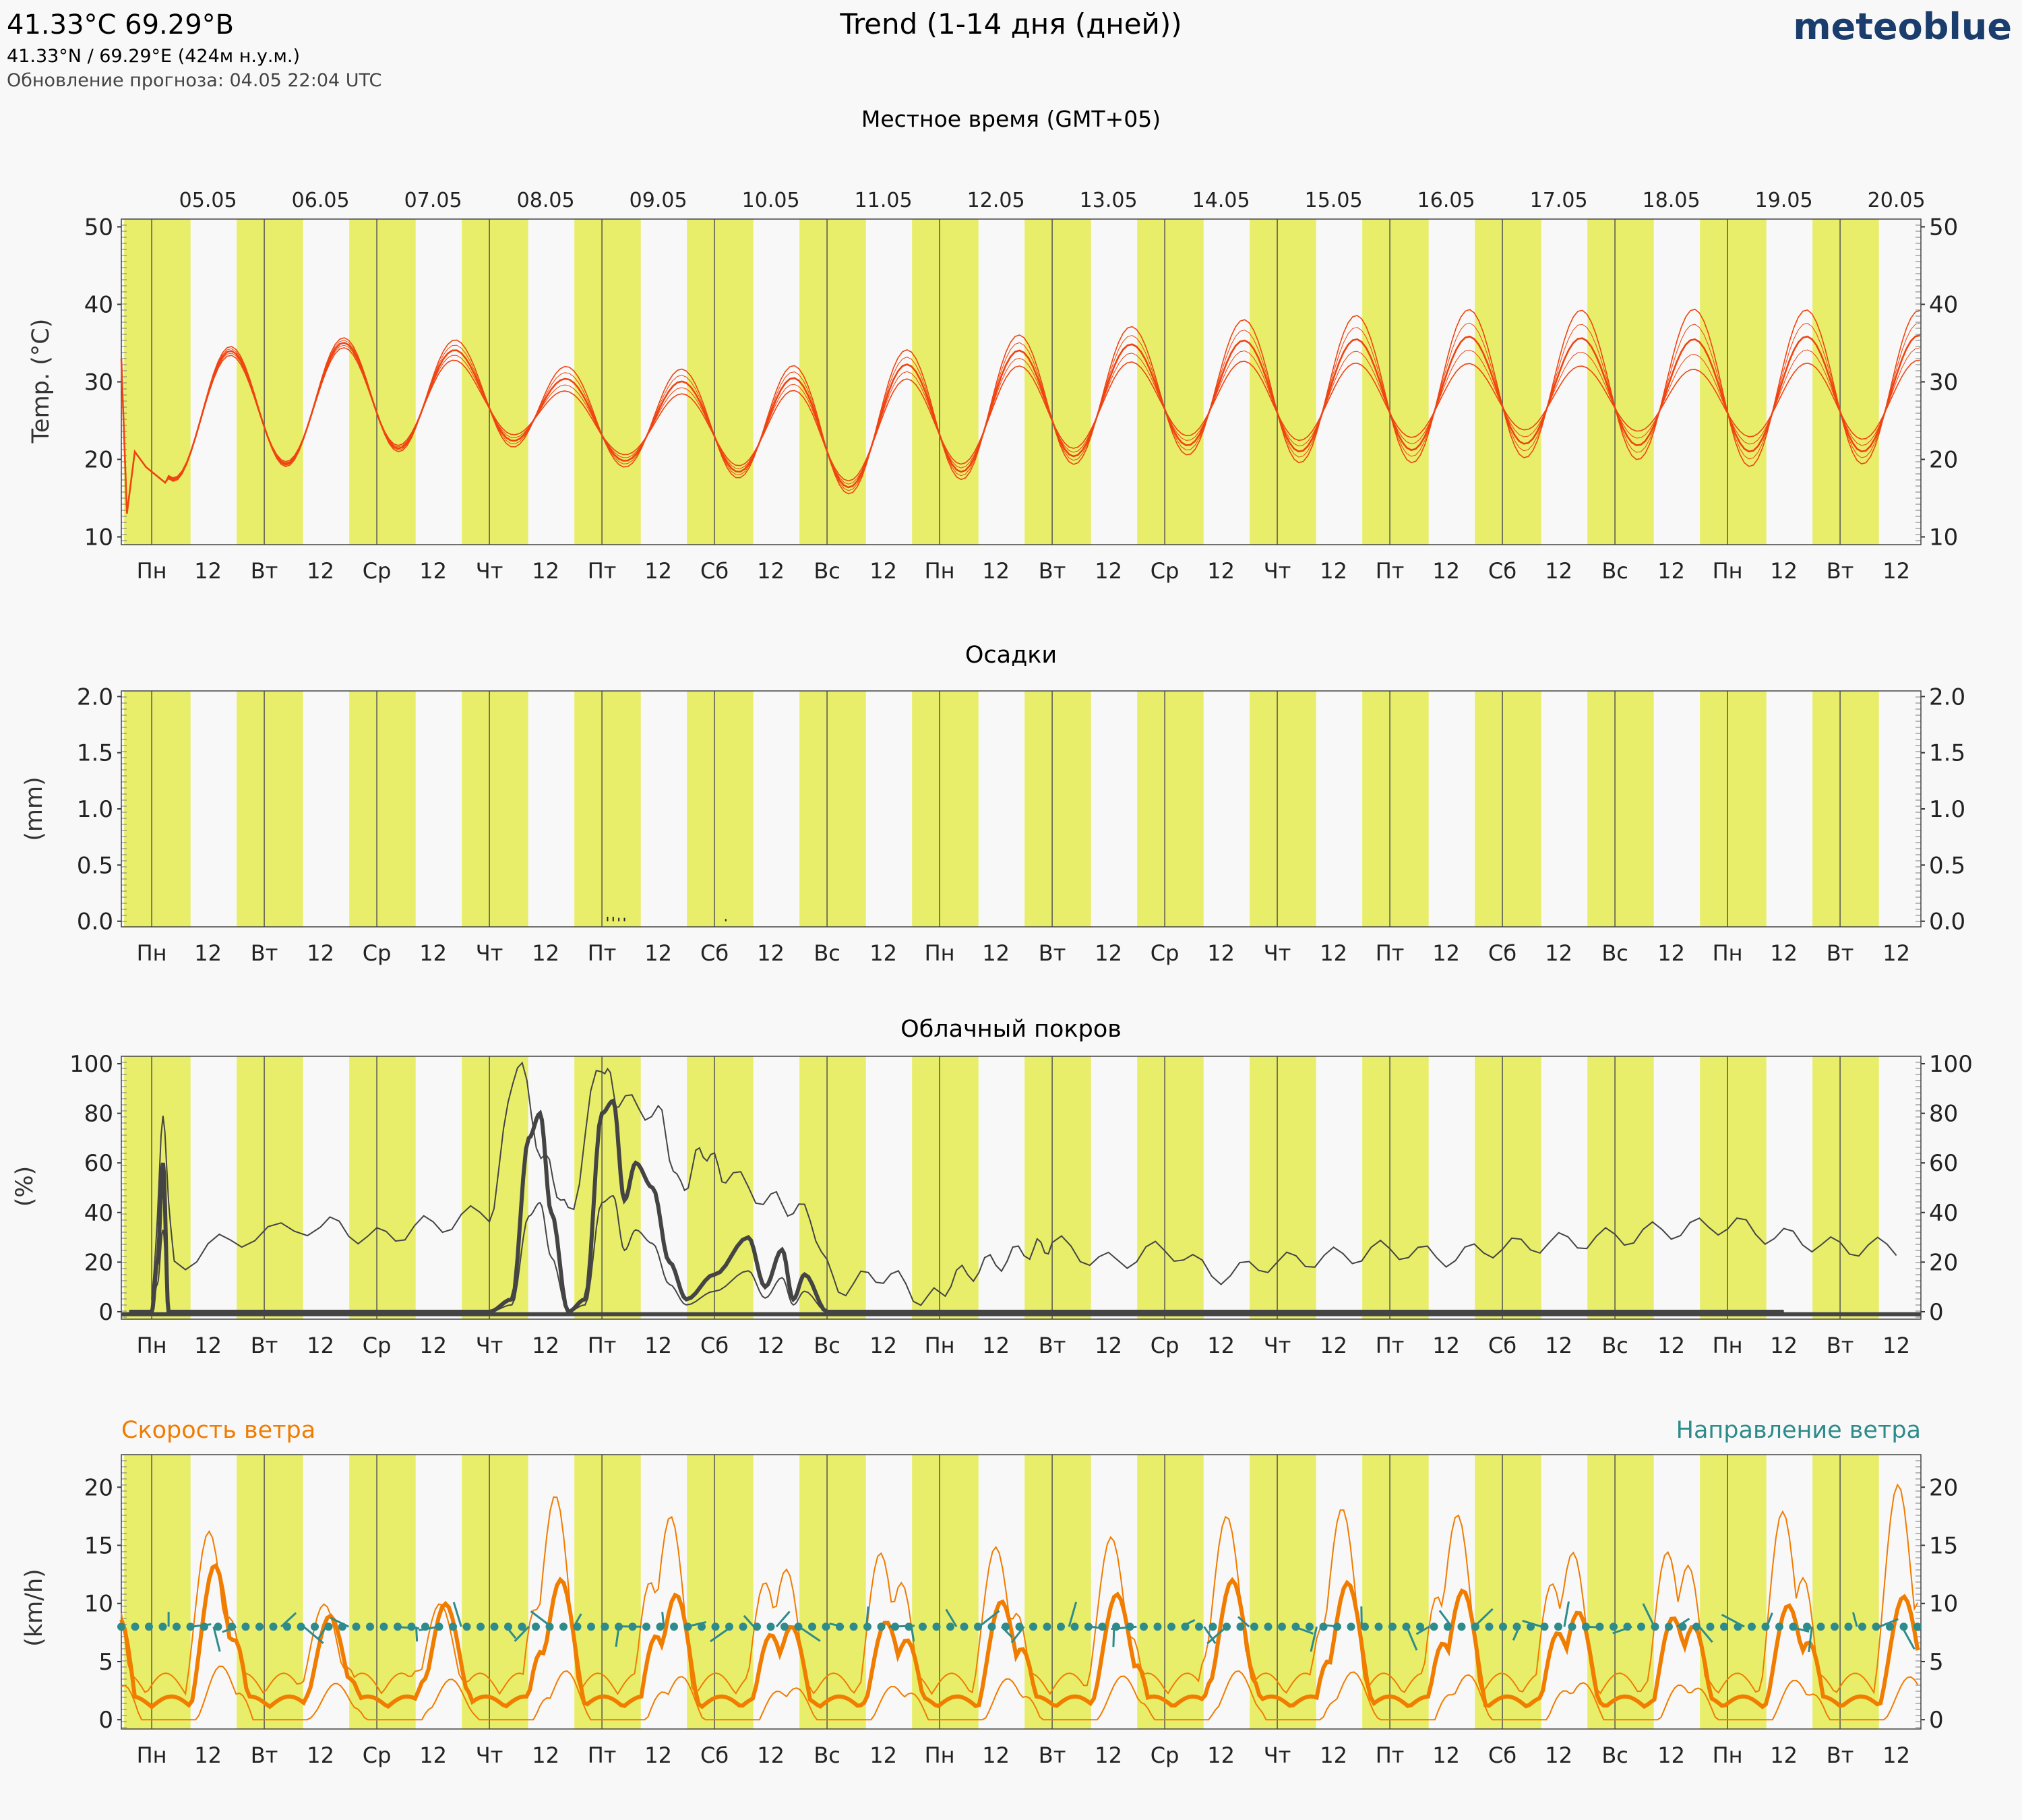 The image size is (2022, 1820). I want to click on precipitation-ytick-left: 2.0, so click(95, 697).